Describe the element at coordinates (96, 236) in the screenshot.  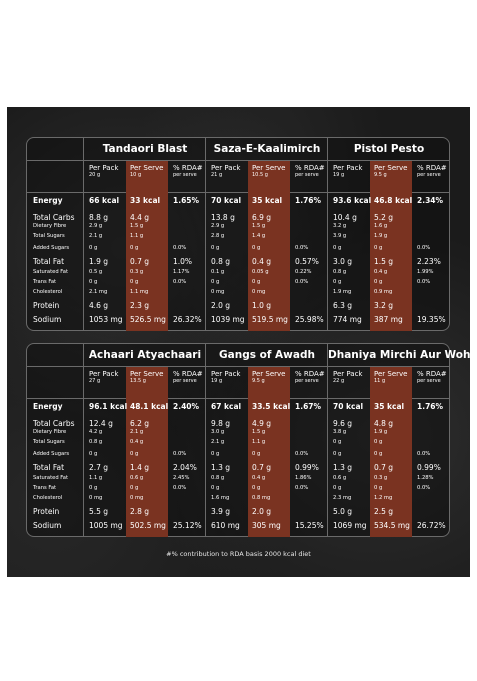
I see `value-total-sugars: 2.1 g` at that location.